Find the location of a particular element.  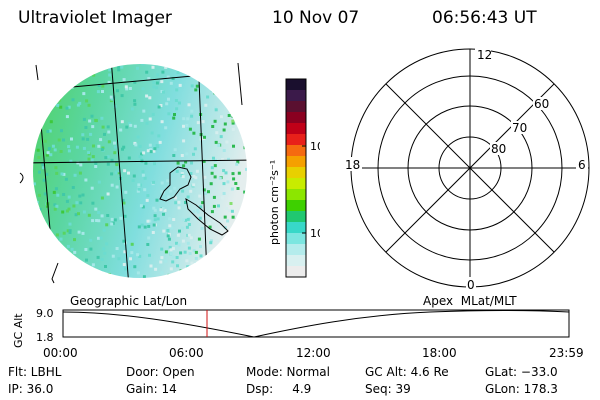

altitude-xtick-0: 00:00 is located at coordinates (60, 353).